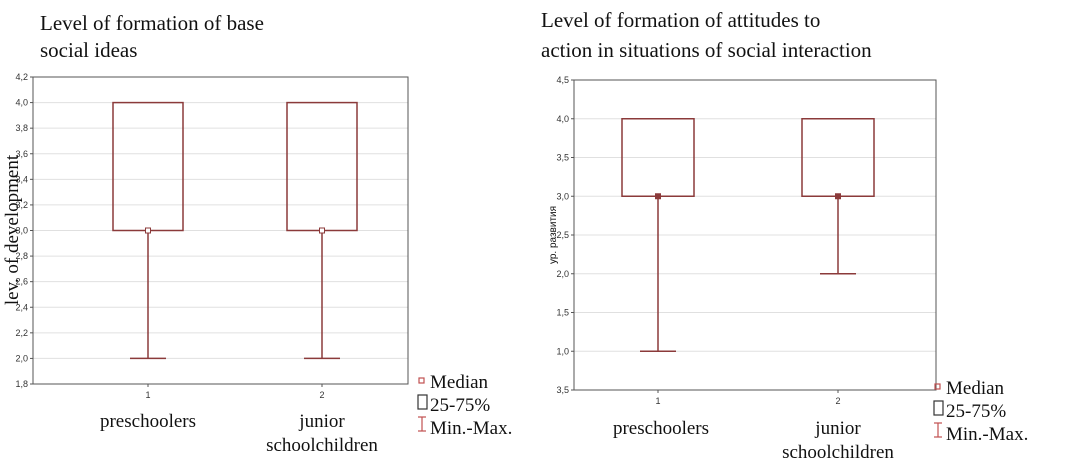 The width and height of the screenshot is (1072, 468). I want to click on y-tick-label: 2,6, so click(21, 282).